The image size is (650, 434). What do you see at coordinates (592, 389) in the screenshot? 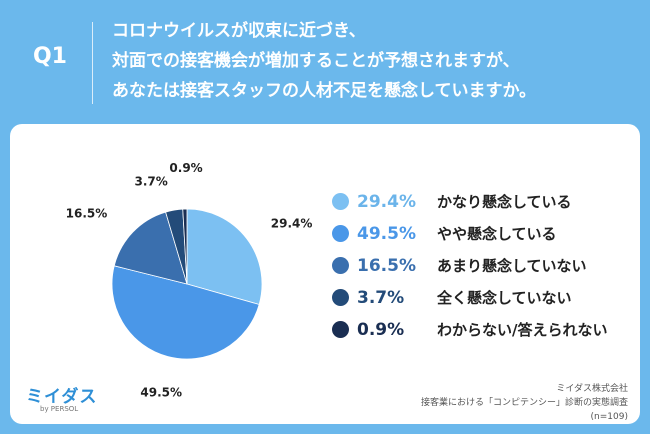
I see `source-line-1: ミイダス株式会社` at bounding box center [592, 389].